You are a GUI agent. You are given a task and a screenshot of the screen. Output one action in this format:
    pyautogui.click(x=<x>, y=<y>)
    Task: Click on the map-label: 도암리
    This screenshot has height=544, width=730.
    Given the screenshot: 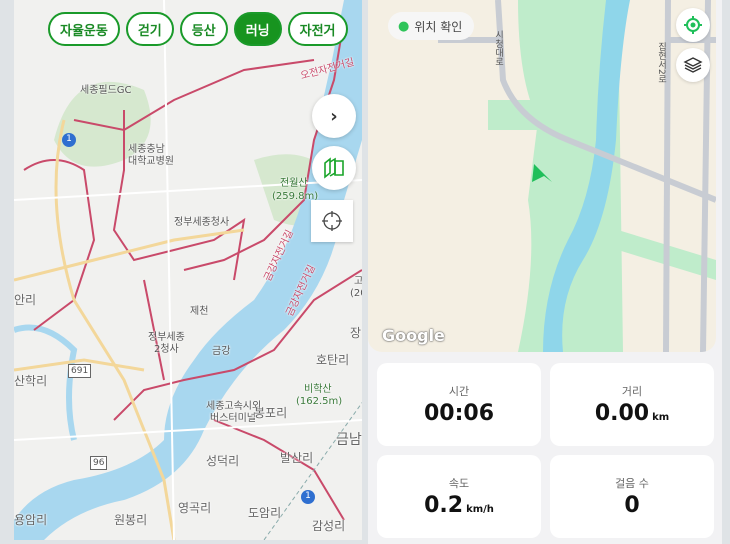 What is the action you would take?
    pyautogui.click(x=265, y=513)
    